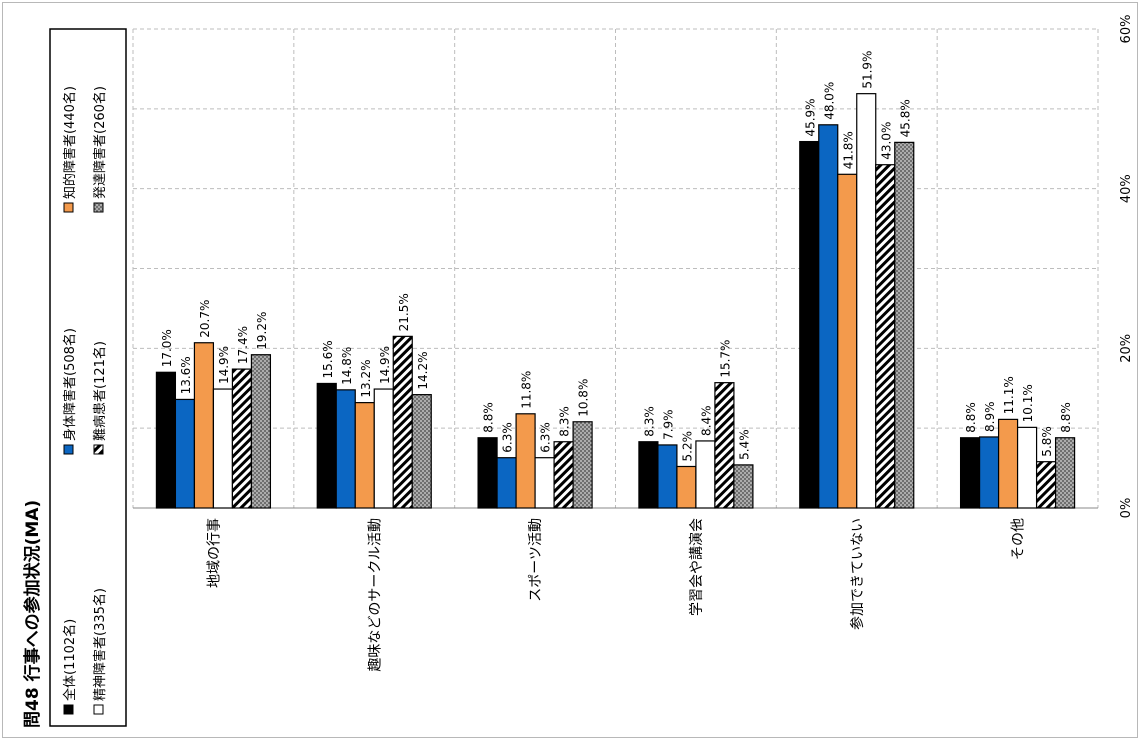  I want to click on category-label: スポーツ活動, so click(536, 560).